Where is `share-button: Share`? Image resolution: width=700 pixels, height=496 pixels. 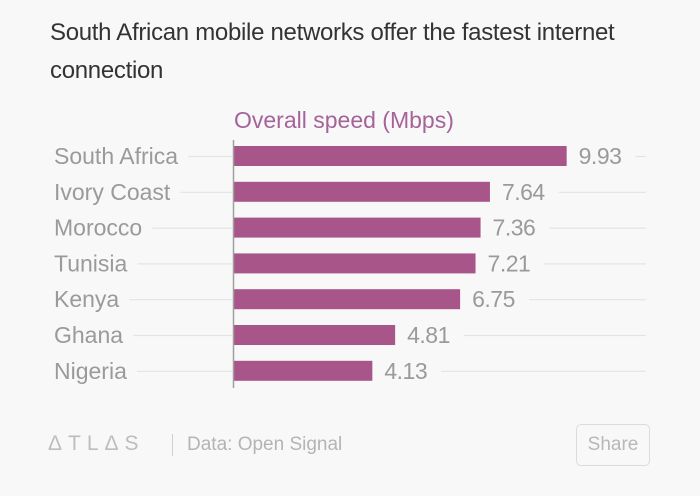 share-button: Share is located at coordinates (613, 445).